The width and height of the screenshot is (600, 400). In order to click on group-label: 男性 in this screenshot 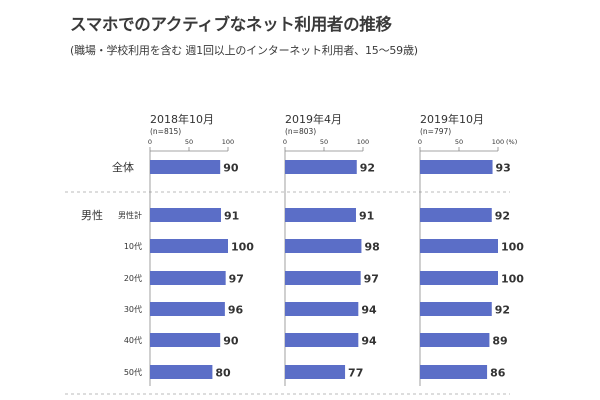, I will do `click(92, 215)`.